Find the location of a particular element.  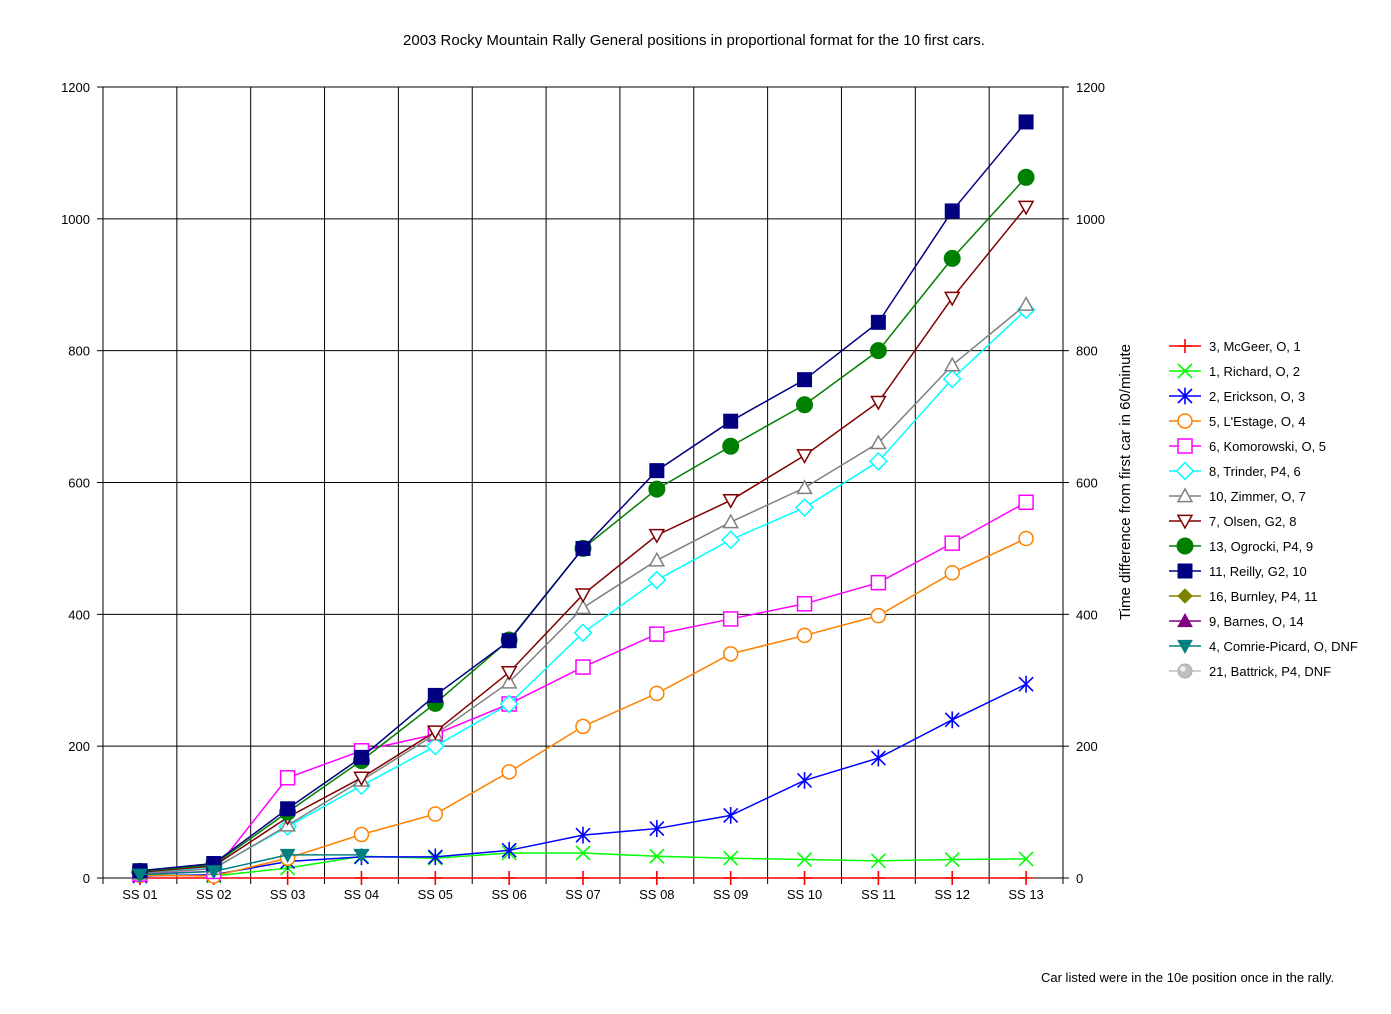

legend-item: 1, Richard, O, 2 is located at coordinates (1234, 371).